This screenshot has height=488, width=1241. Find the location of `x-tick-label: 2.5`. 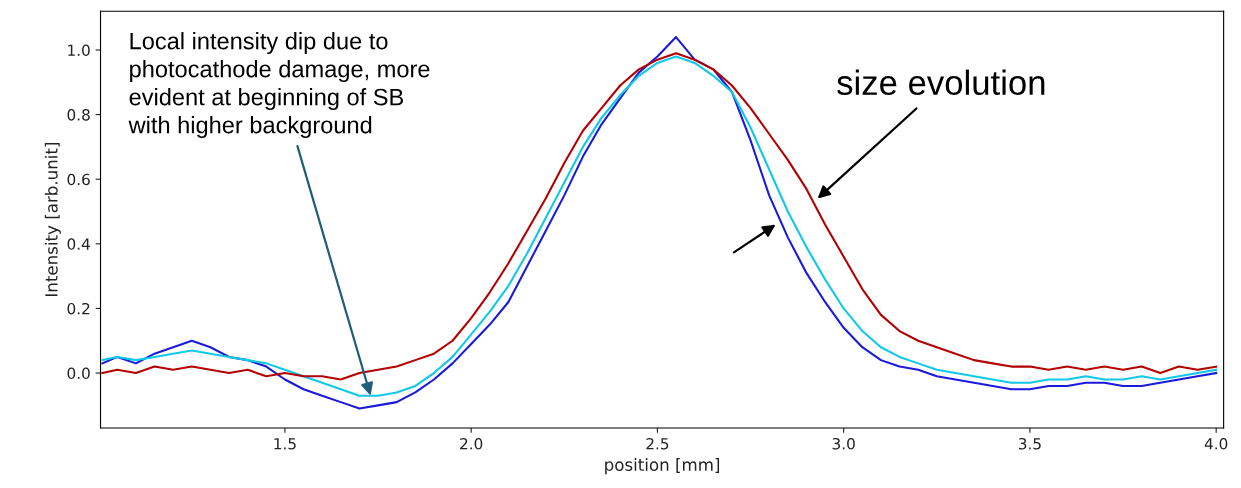

x-tick-label: 2.5 is located at coordinates (657, 443).